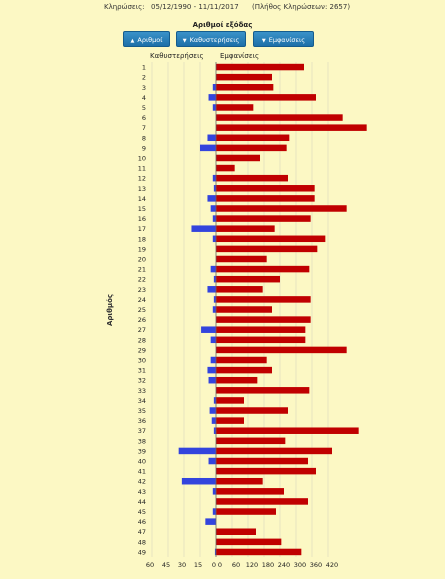  Describe the element at coordinates (142, 532) in the screenshot. I see `category-label: 47` at that location.